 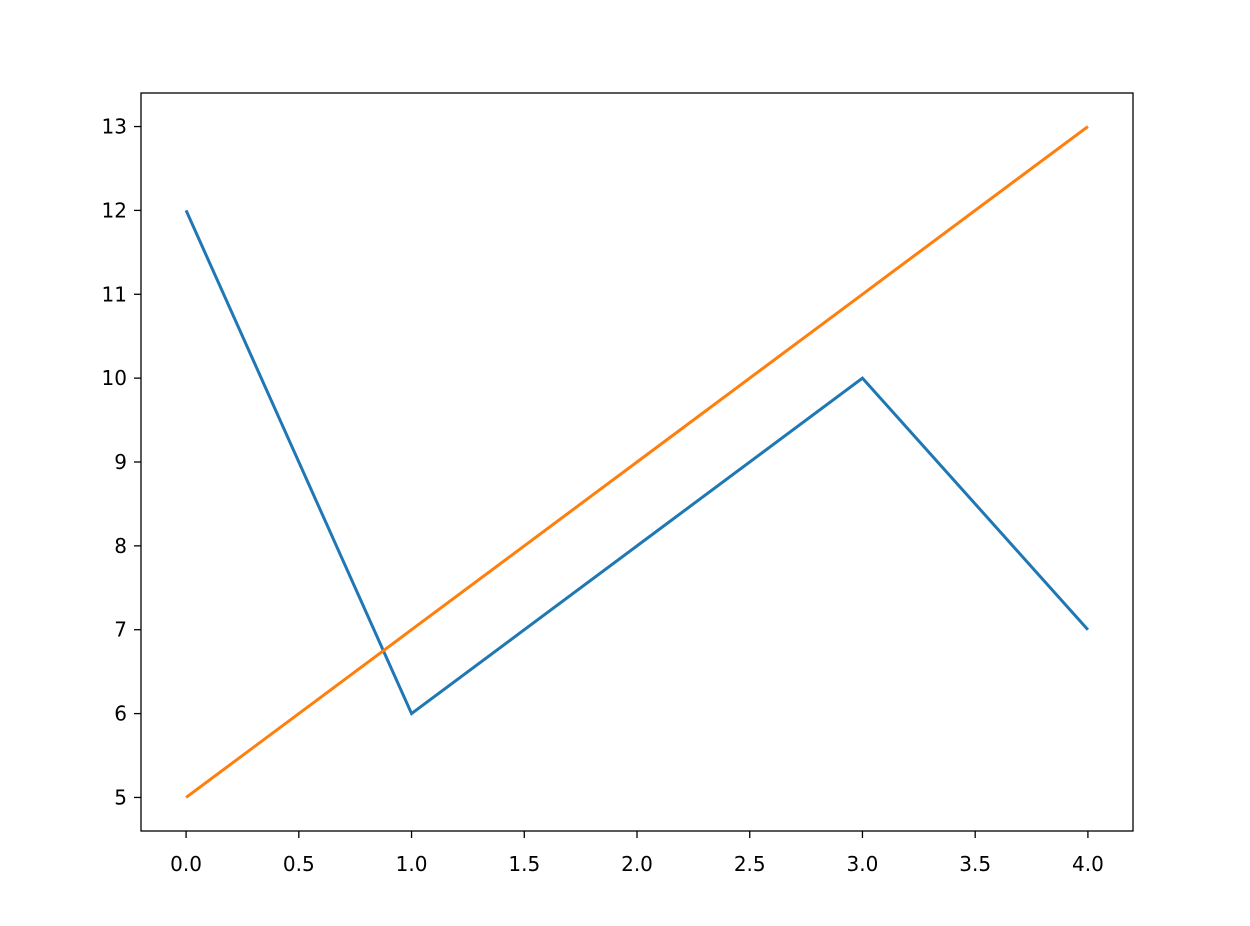 I want to click on y-tick-label: 5, so click(x=120, y=797).